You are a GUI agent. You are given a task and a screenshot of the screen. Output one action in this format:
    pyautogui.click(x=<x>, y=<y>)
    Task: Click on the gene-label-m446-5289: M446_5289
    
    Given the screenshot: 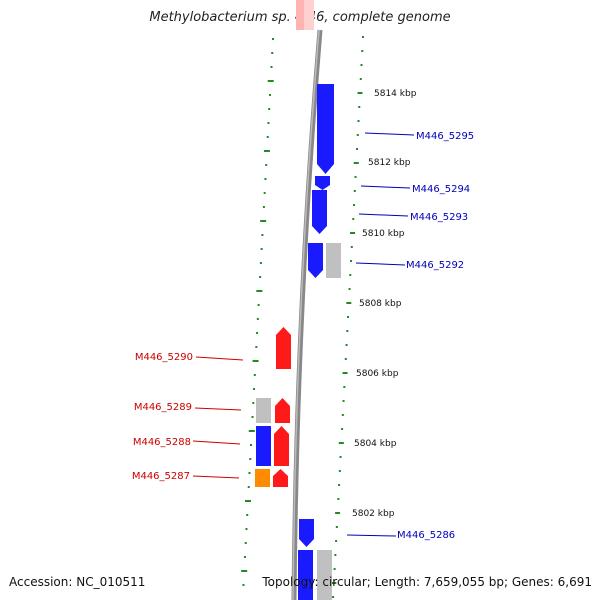 What is the action you would take?
    pyautogui.click(x=163, y=407)
    